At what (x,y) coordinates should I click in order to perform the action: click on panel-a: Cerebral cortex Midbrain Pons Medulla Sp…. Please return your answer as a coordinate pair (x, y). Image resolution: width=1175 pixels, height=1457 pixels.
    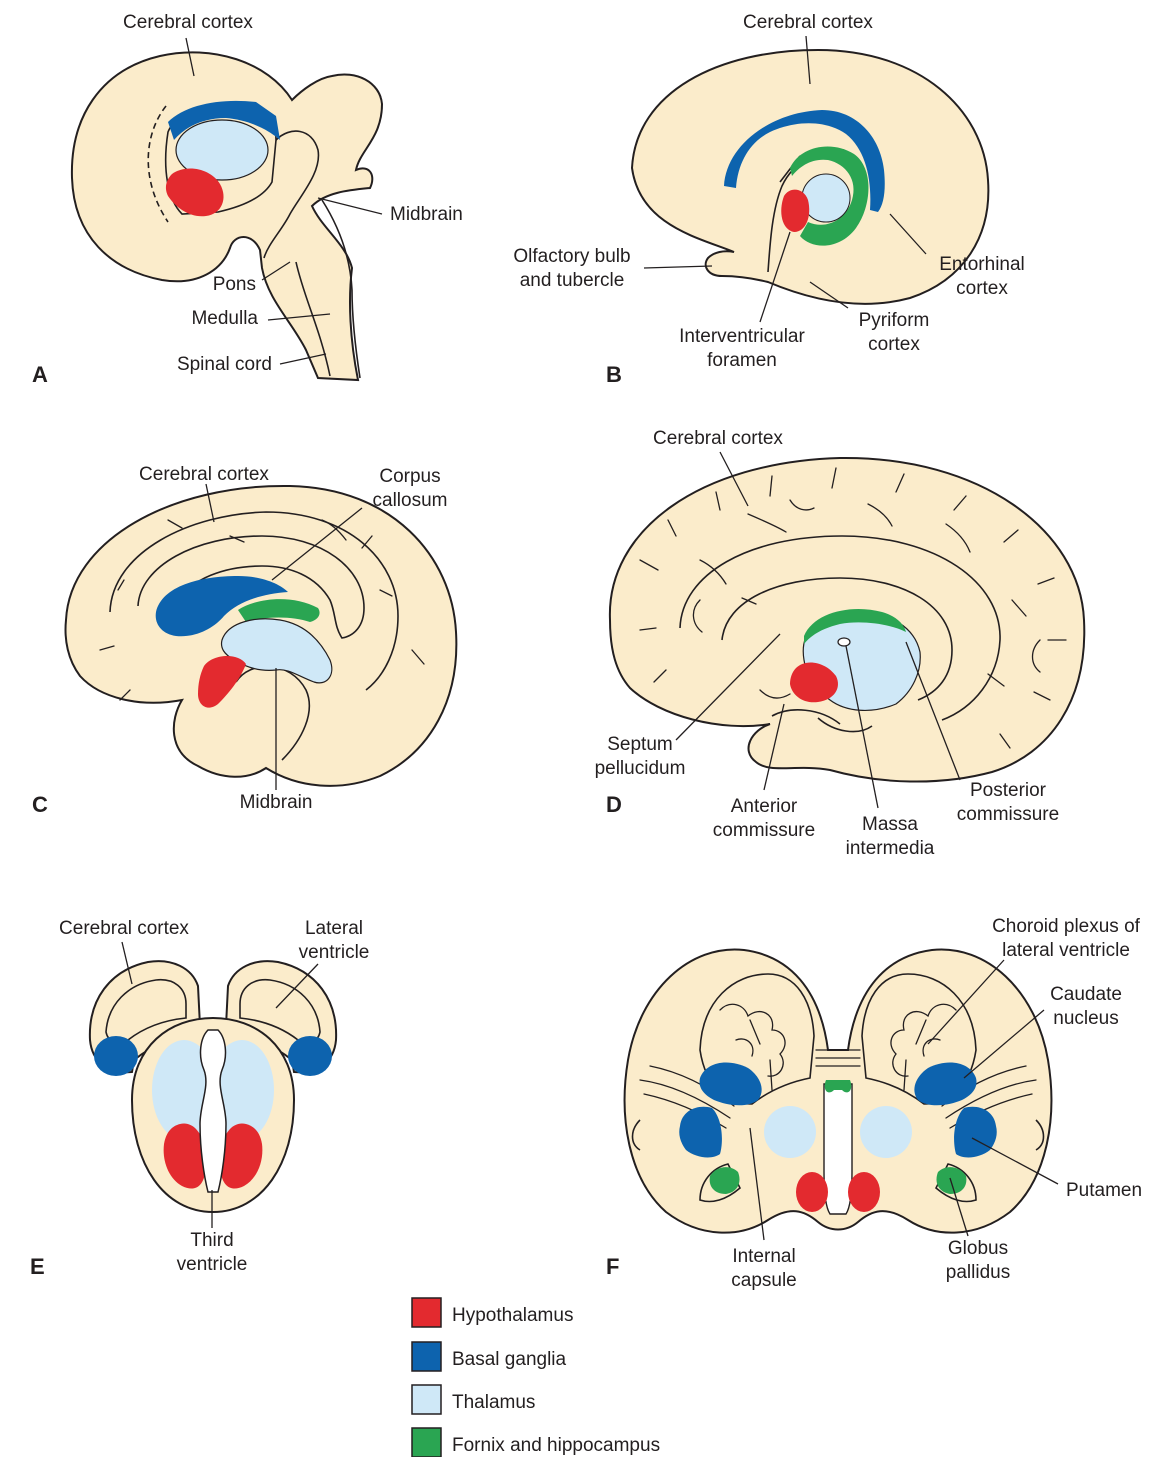
    Looking at the image, I should click on (247, 199).